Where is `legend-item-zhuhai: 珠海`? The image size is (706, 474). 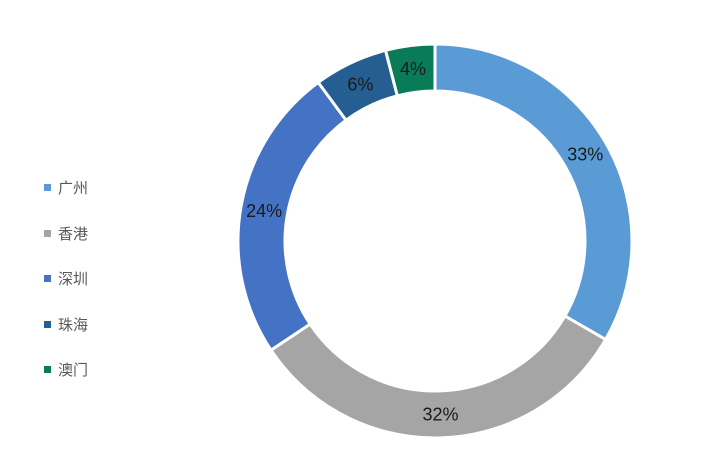 legend-item-zhuhai: 珠海 is located at coordinates (66, 325).